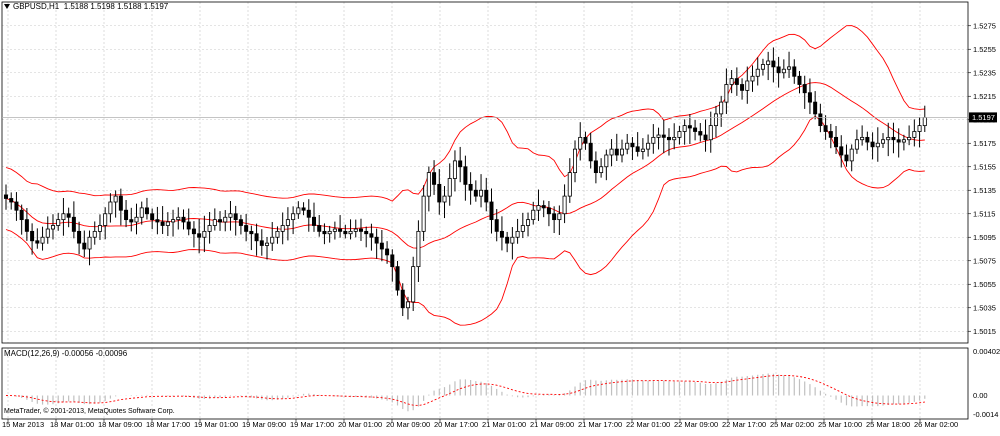  I want to click on price-label: 1.5095, so click(984, 237).